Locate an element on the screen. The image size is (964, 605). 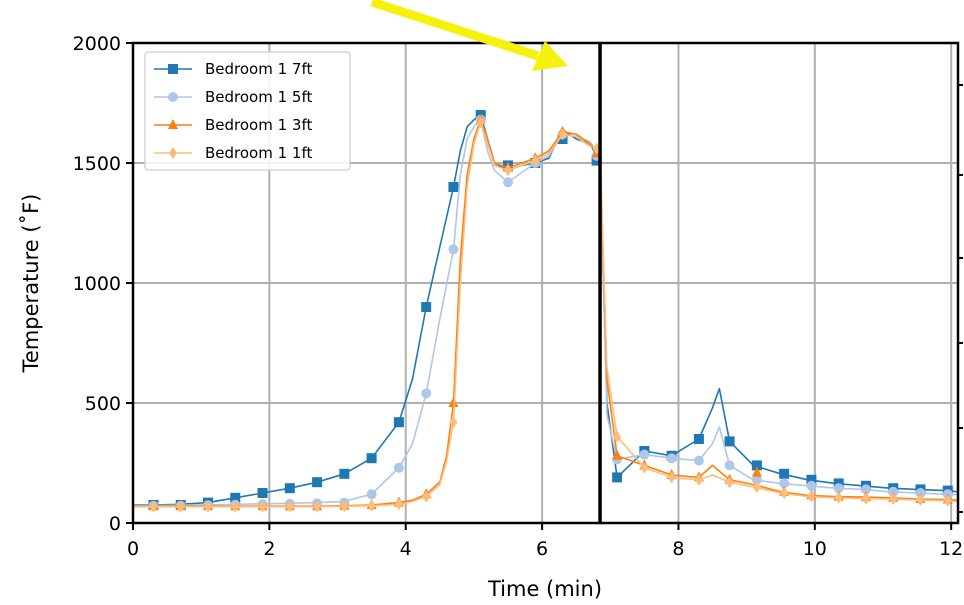
legend-label: Bedroom 1 5ft is located at coordinates (258, 97).